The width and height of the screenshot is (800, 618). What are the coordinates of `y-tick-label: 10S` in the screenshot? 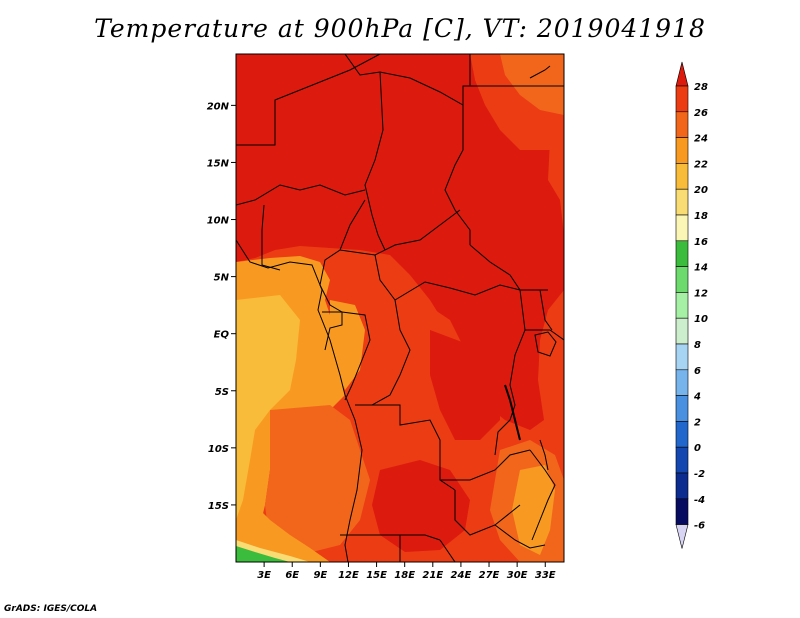 It's located at (218, 449).